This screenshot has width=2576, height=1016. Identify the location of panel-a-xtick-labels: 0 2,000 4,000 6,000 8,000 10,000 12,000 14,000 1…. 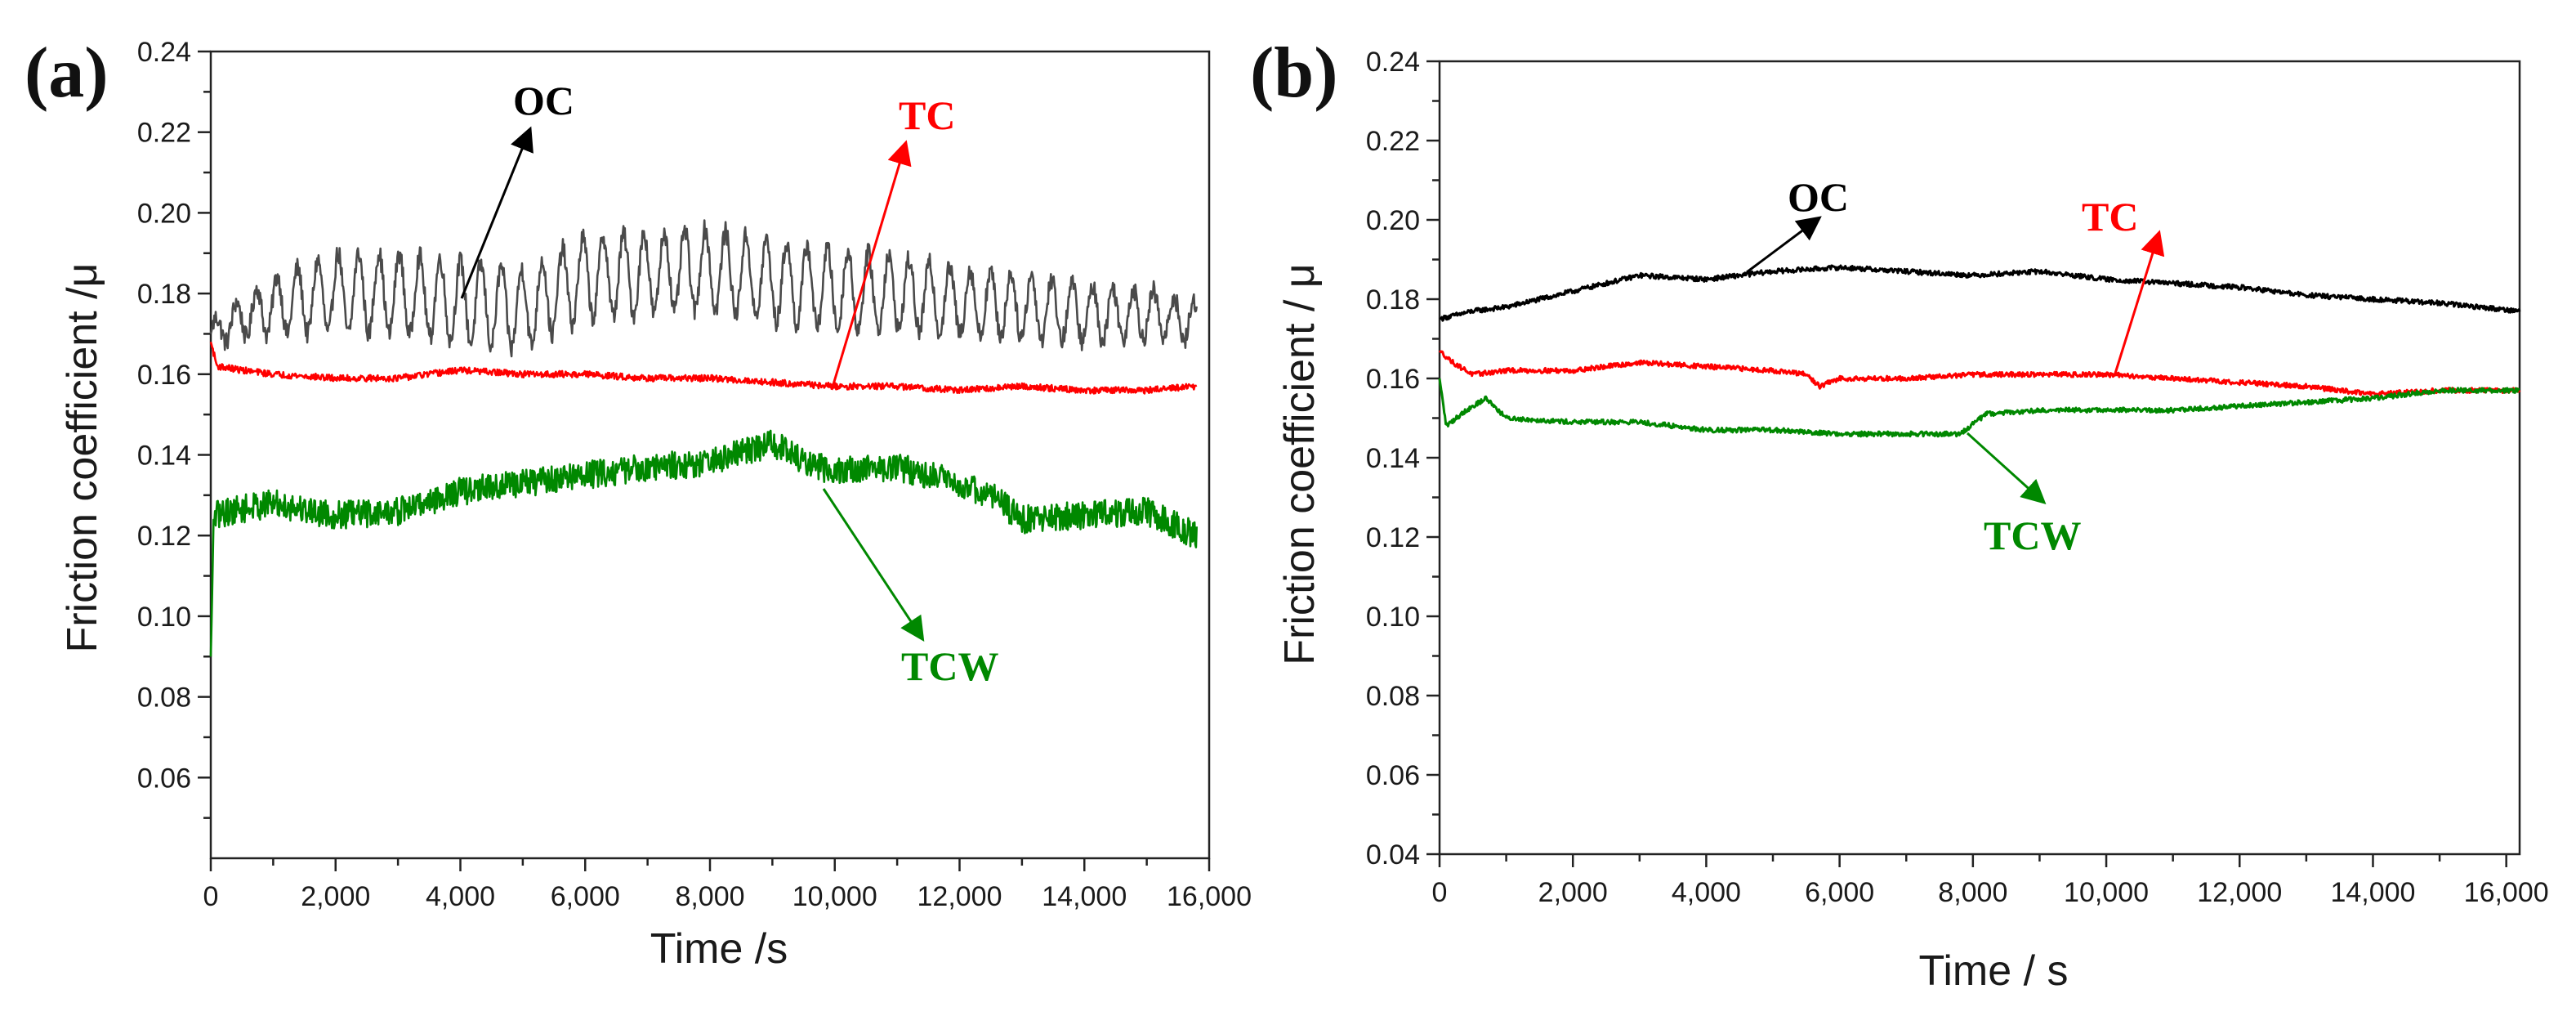
(728, 897).